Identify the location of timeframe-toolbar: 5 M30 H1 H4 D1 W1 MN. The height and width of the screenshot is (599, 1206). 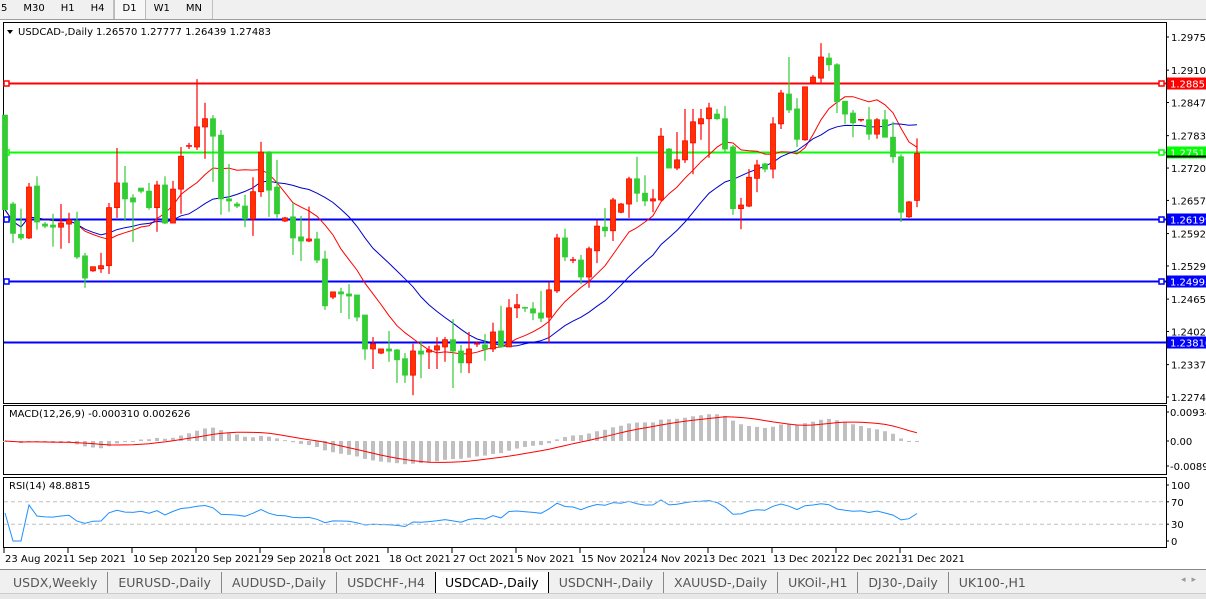
(603, 10).